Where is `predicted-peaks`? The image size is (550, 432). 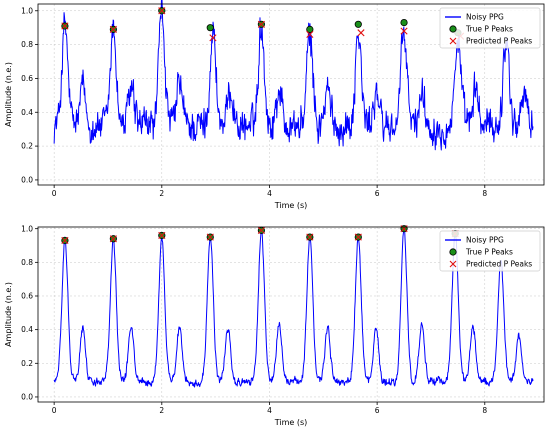
predicted-peaks is located at coordinates (260, 235).